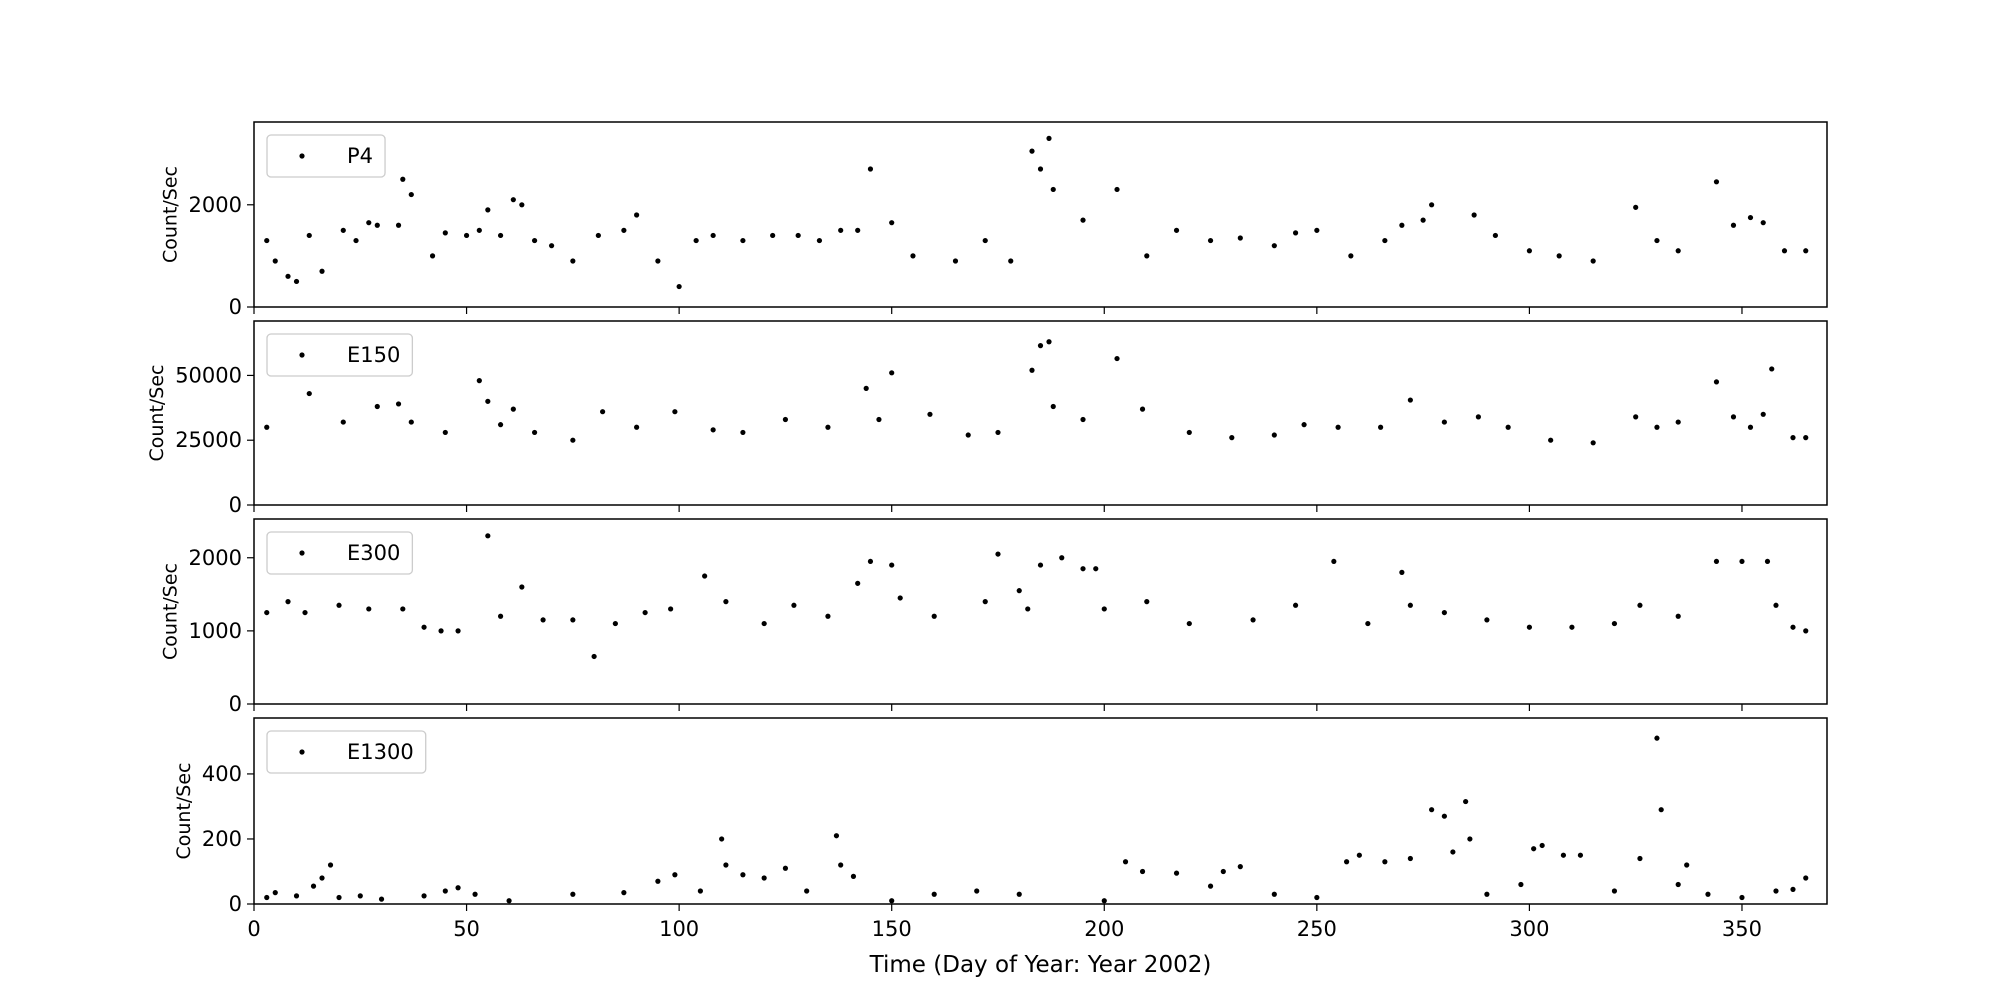 The image size is (2000, 1000). Describe the element at coordinates (466, 929) in the screenshot. I see `x-tick-label: 50` at that location.